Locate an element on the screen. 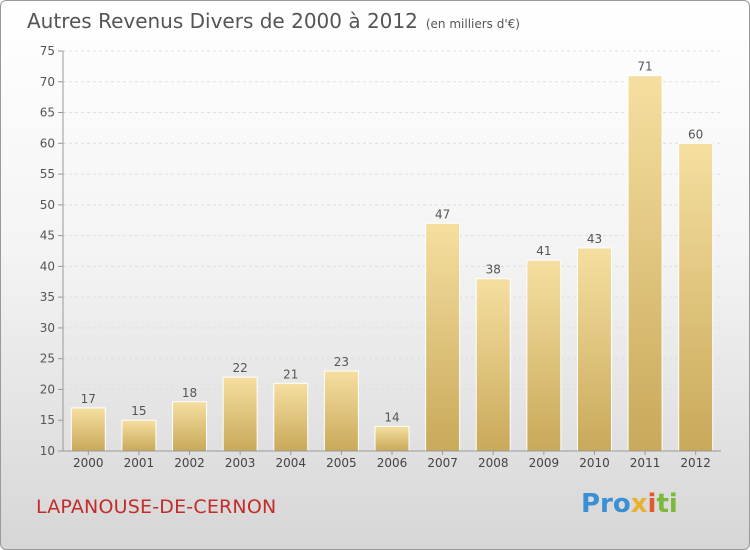 Image resolution: width=750 pixels, height=550 pixels. value-label: 23 is located at coordinates (341, 362).